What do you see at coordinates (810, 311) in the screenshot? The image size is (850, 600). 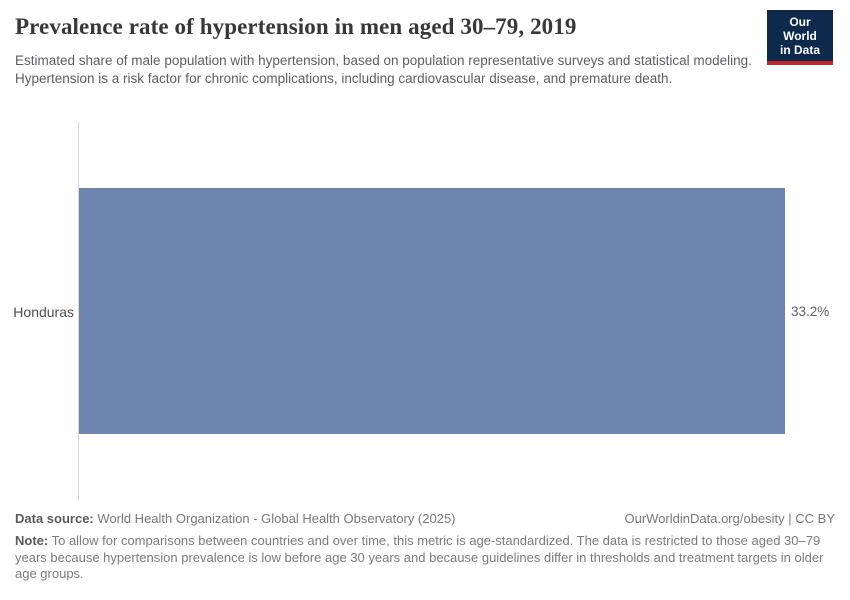 I see `value-label: 33.2%` at bounding box center [810, 311].